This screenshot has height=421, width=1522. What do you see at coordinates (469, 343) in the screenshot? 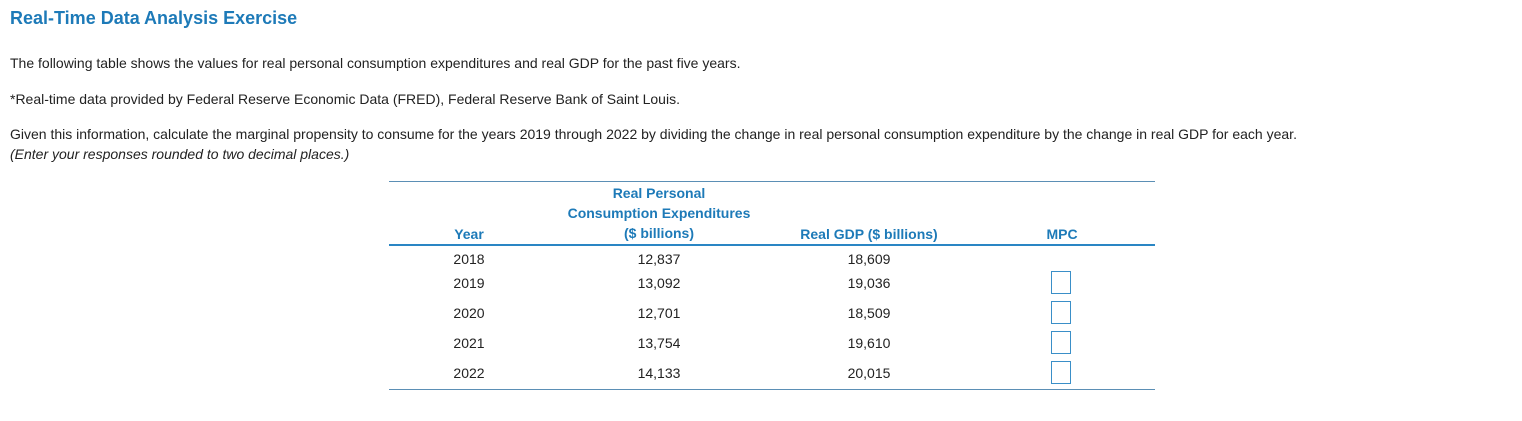
I see `cell-year: 2021` at bounding box center [469, 343].